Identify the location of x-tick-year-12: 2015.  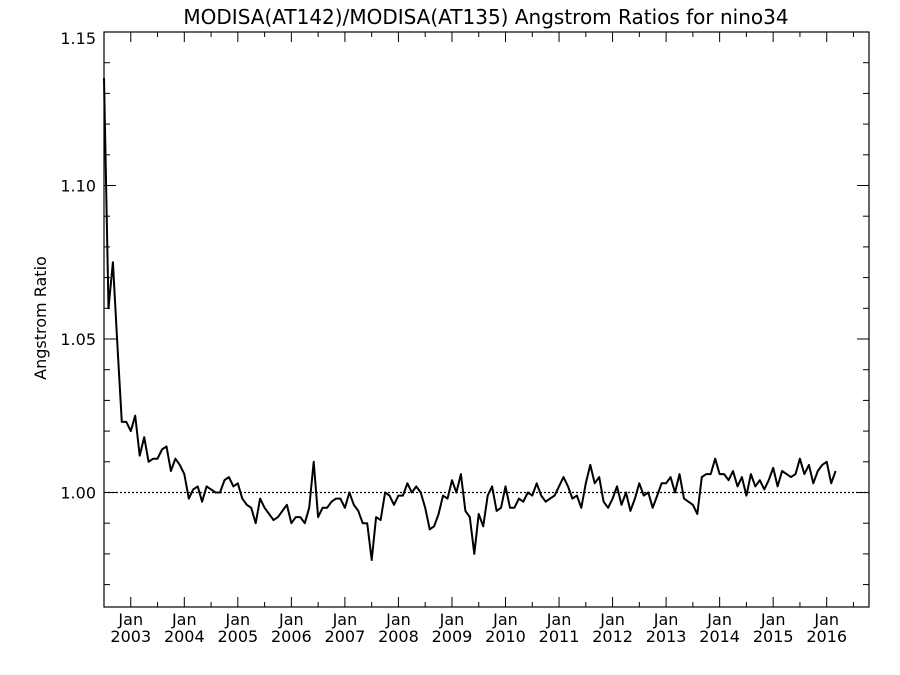
(773, 636).